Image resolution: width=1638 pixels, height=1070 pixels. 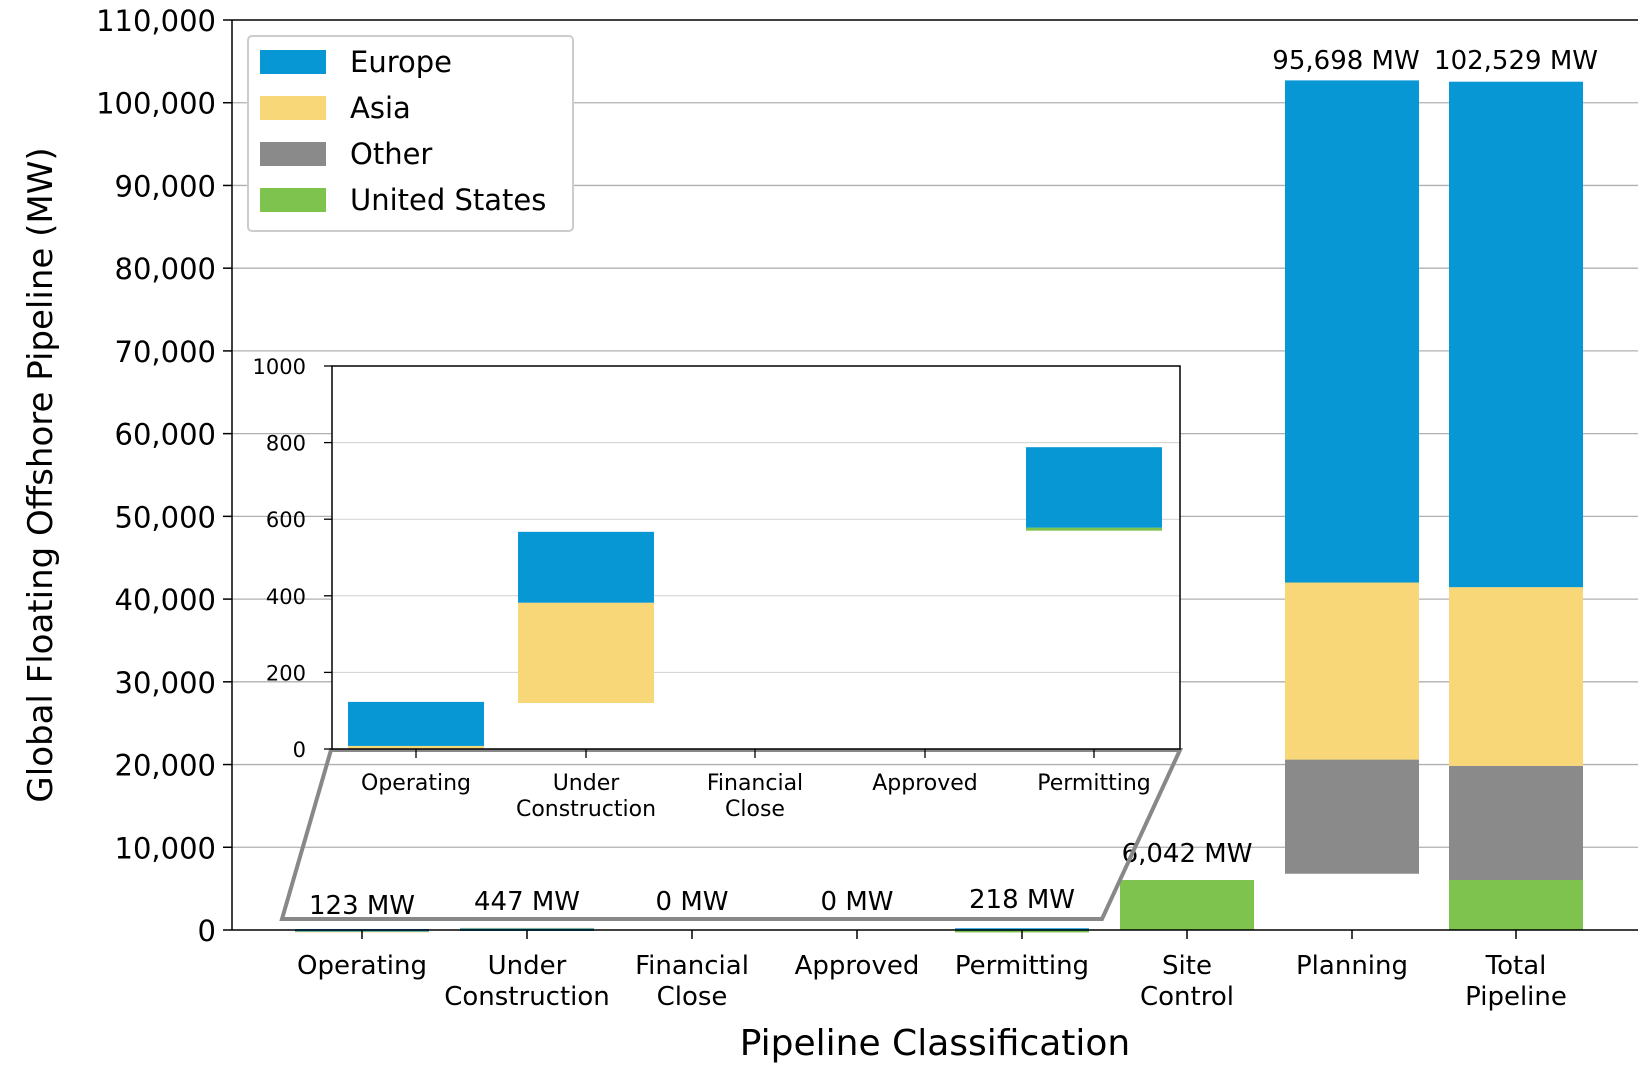 What do you see at coordinates (165, 517) in the screenshot?
I see `y-tick-label: 50,000` at bounding box center [165, 517].